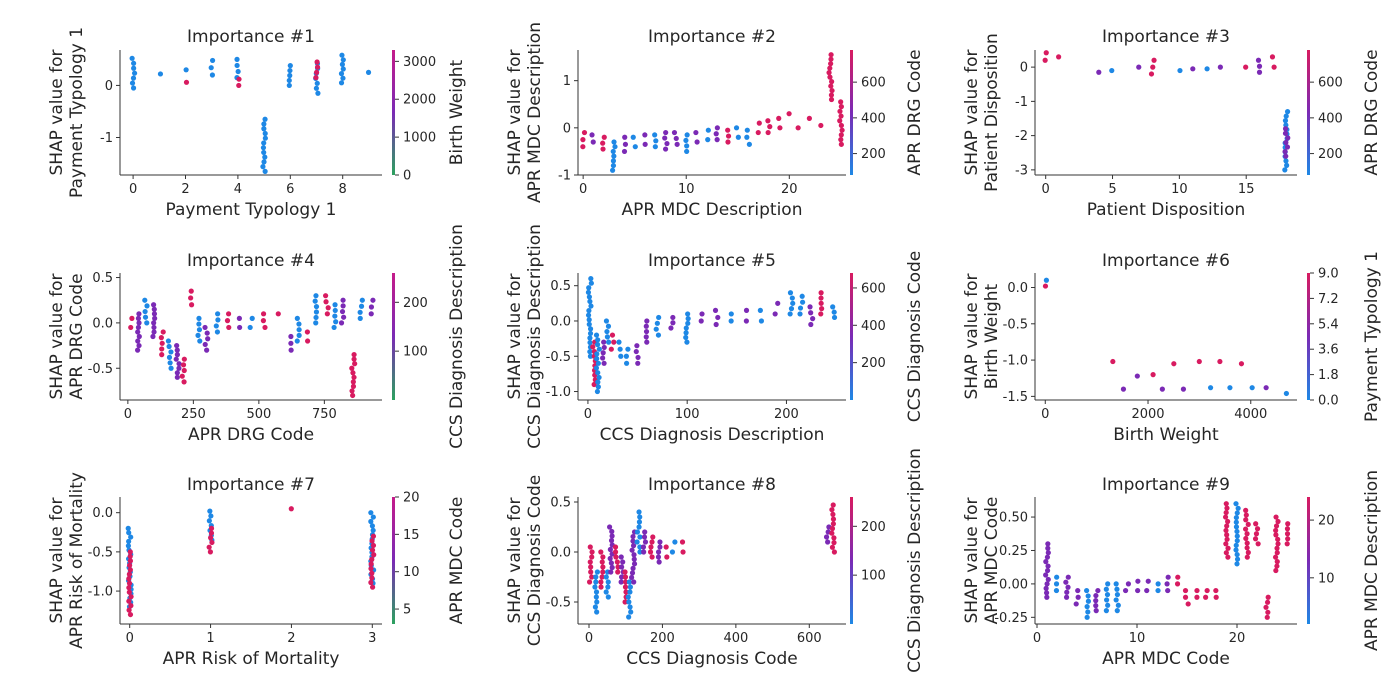 The image size is (1400, 700). I want to click on y-tick-label: -1.0, so click(558, 392).